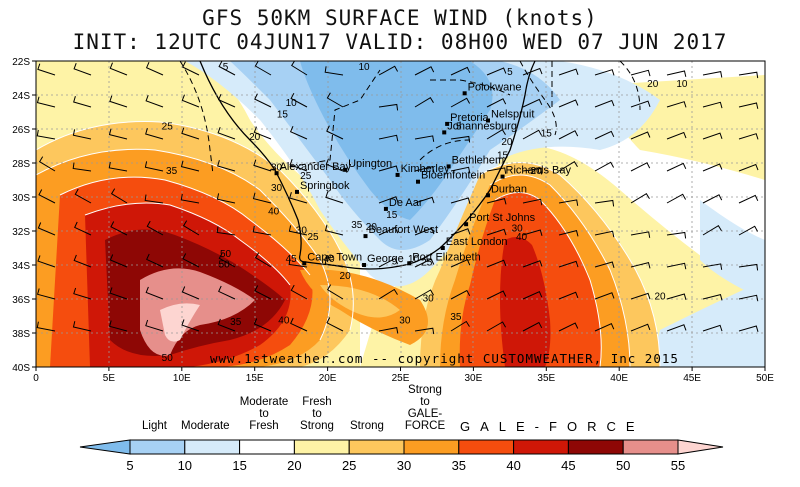 The width and height of the screenshot is (800, 487). Describe the element at coordinates (334, 257) in the screenshot. I see `city-label: Cape Town` at that location.